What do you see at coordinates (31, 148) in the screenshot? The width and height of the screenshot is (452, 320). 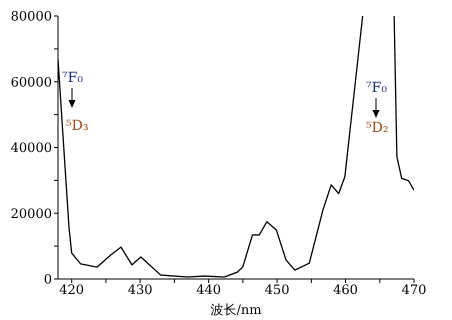 I see `y-tick-label: 40000` at bounding box center [31, 148].